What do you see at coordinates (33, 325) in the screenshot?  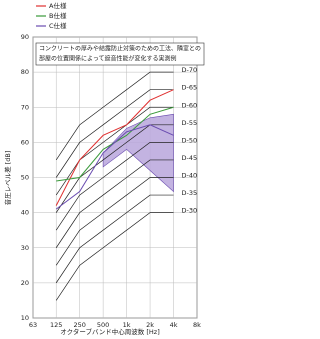 I see `x-tick-label: 63` at bounding box center [33, 325].